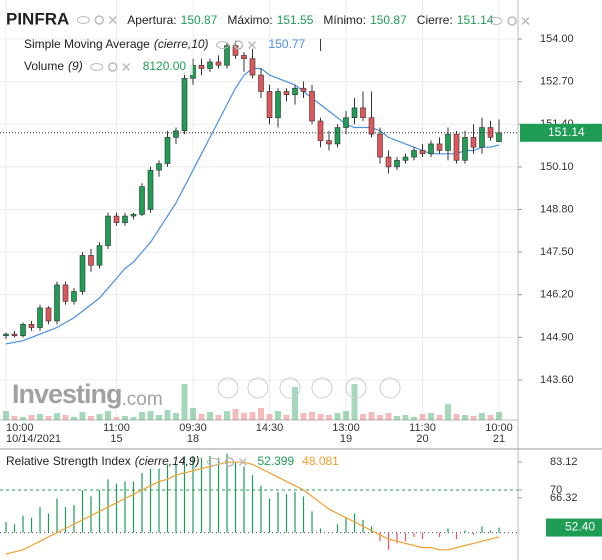  What do you see at coordinates (87, 394) in the screenshot?
I see `watermark: Investing .com` at bounding box center [87, 394].